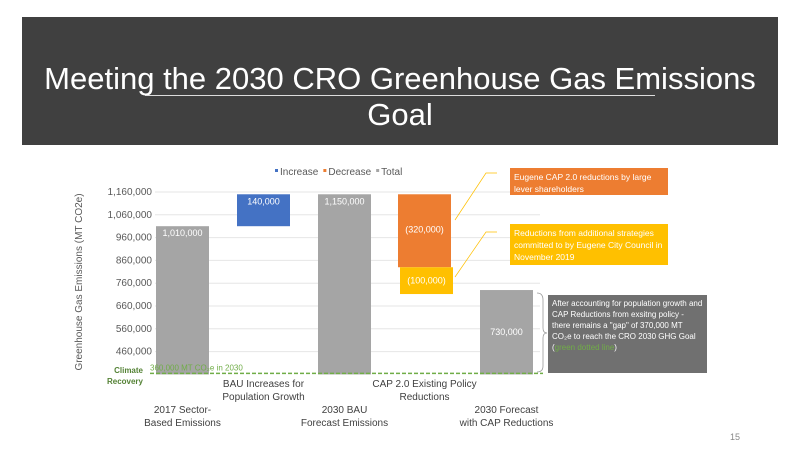 This screenshot has height=450, width=800. I want to click on bar-data-label: 730,000, so click(506, 332).